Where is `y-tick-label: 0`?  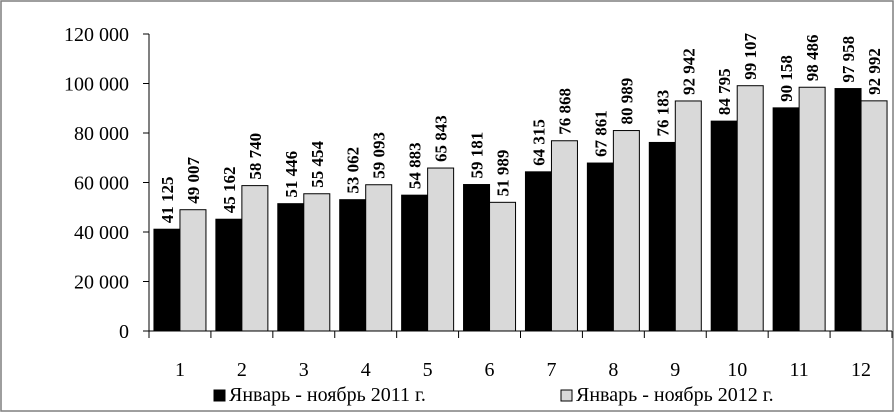
y-tick-label: 0 is located at coordinates (124, 332).